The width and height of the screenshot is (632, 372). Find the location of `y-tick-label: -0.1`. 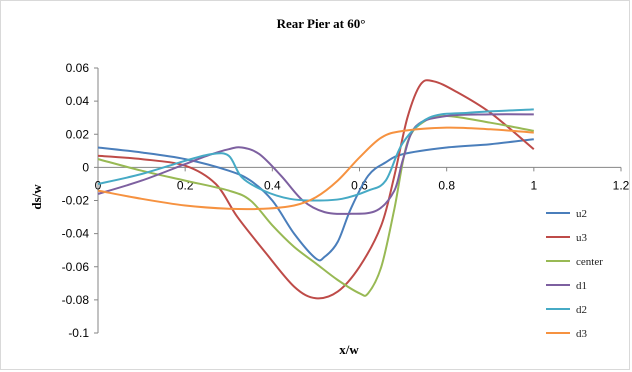

y-tick-label: -0.1 is located at coordinates (78, 333).